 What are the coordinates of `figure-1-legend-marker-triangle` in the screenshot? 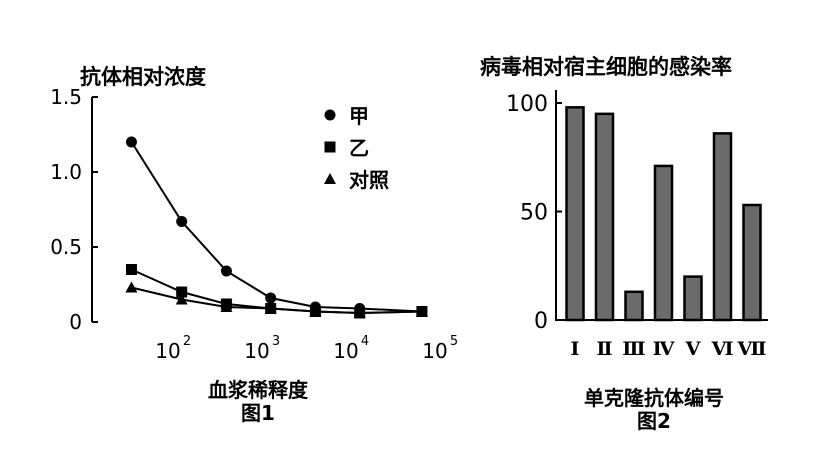 It's located at (330, 178).